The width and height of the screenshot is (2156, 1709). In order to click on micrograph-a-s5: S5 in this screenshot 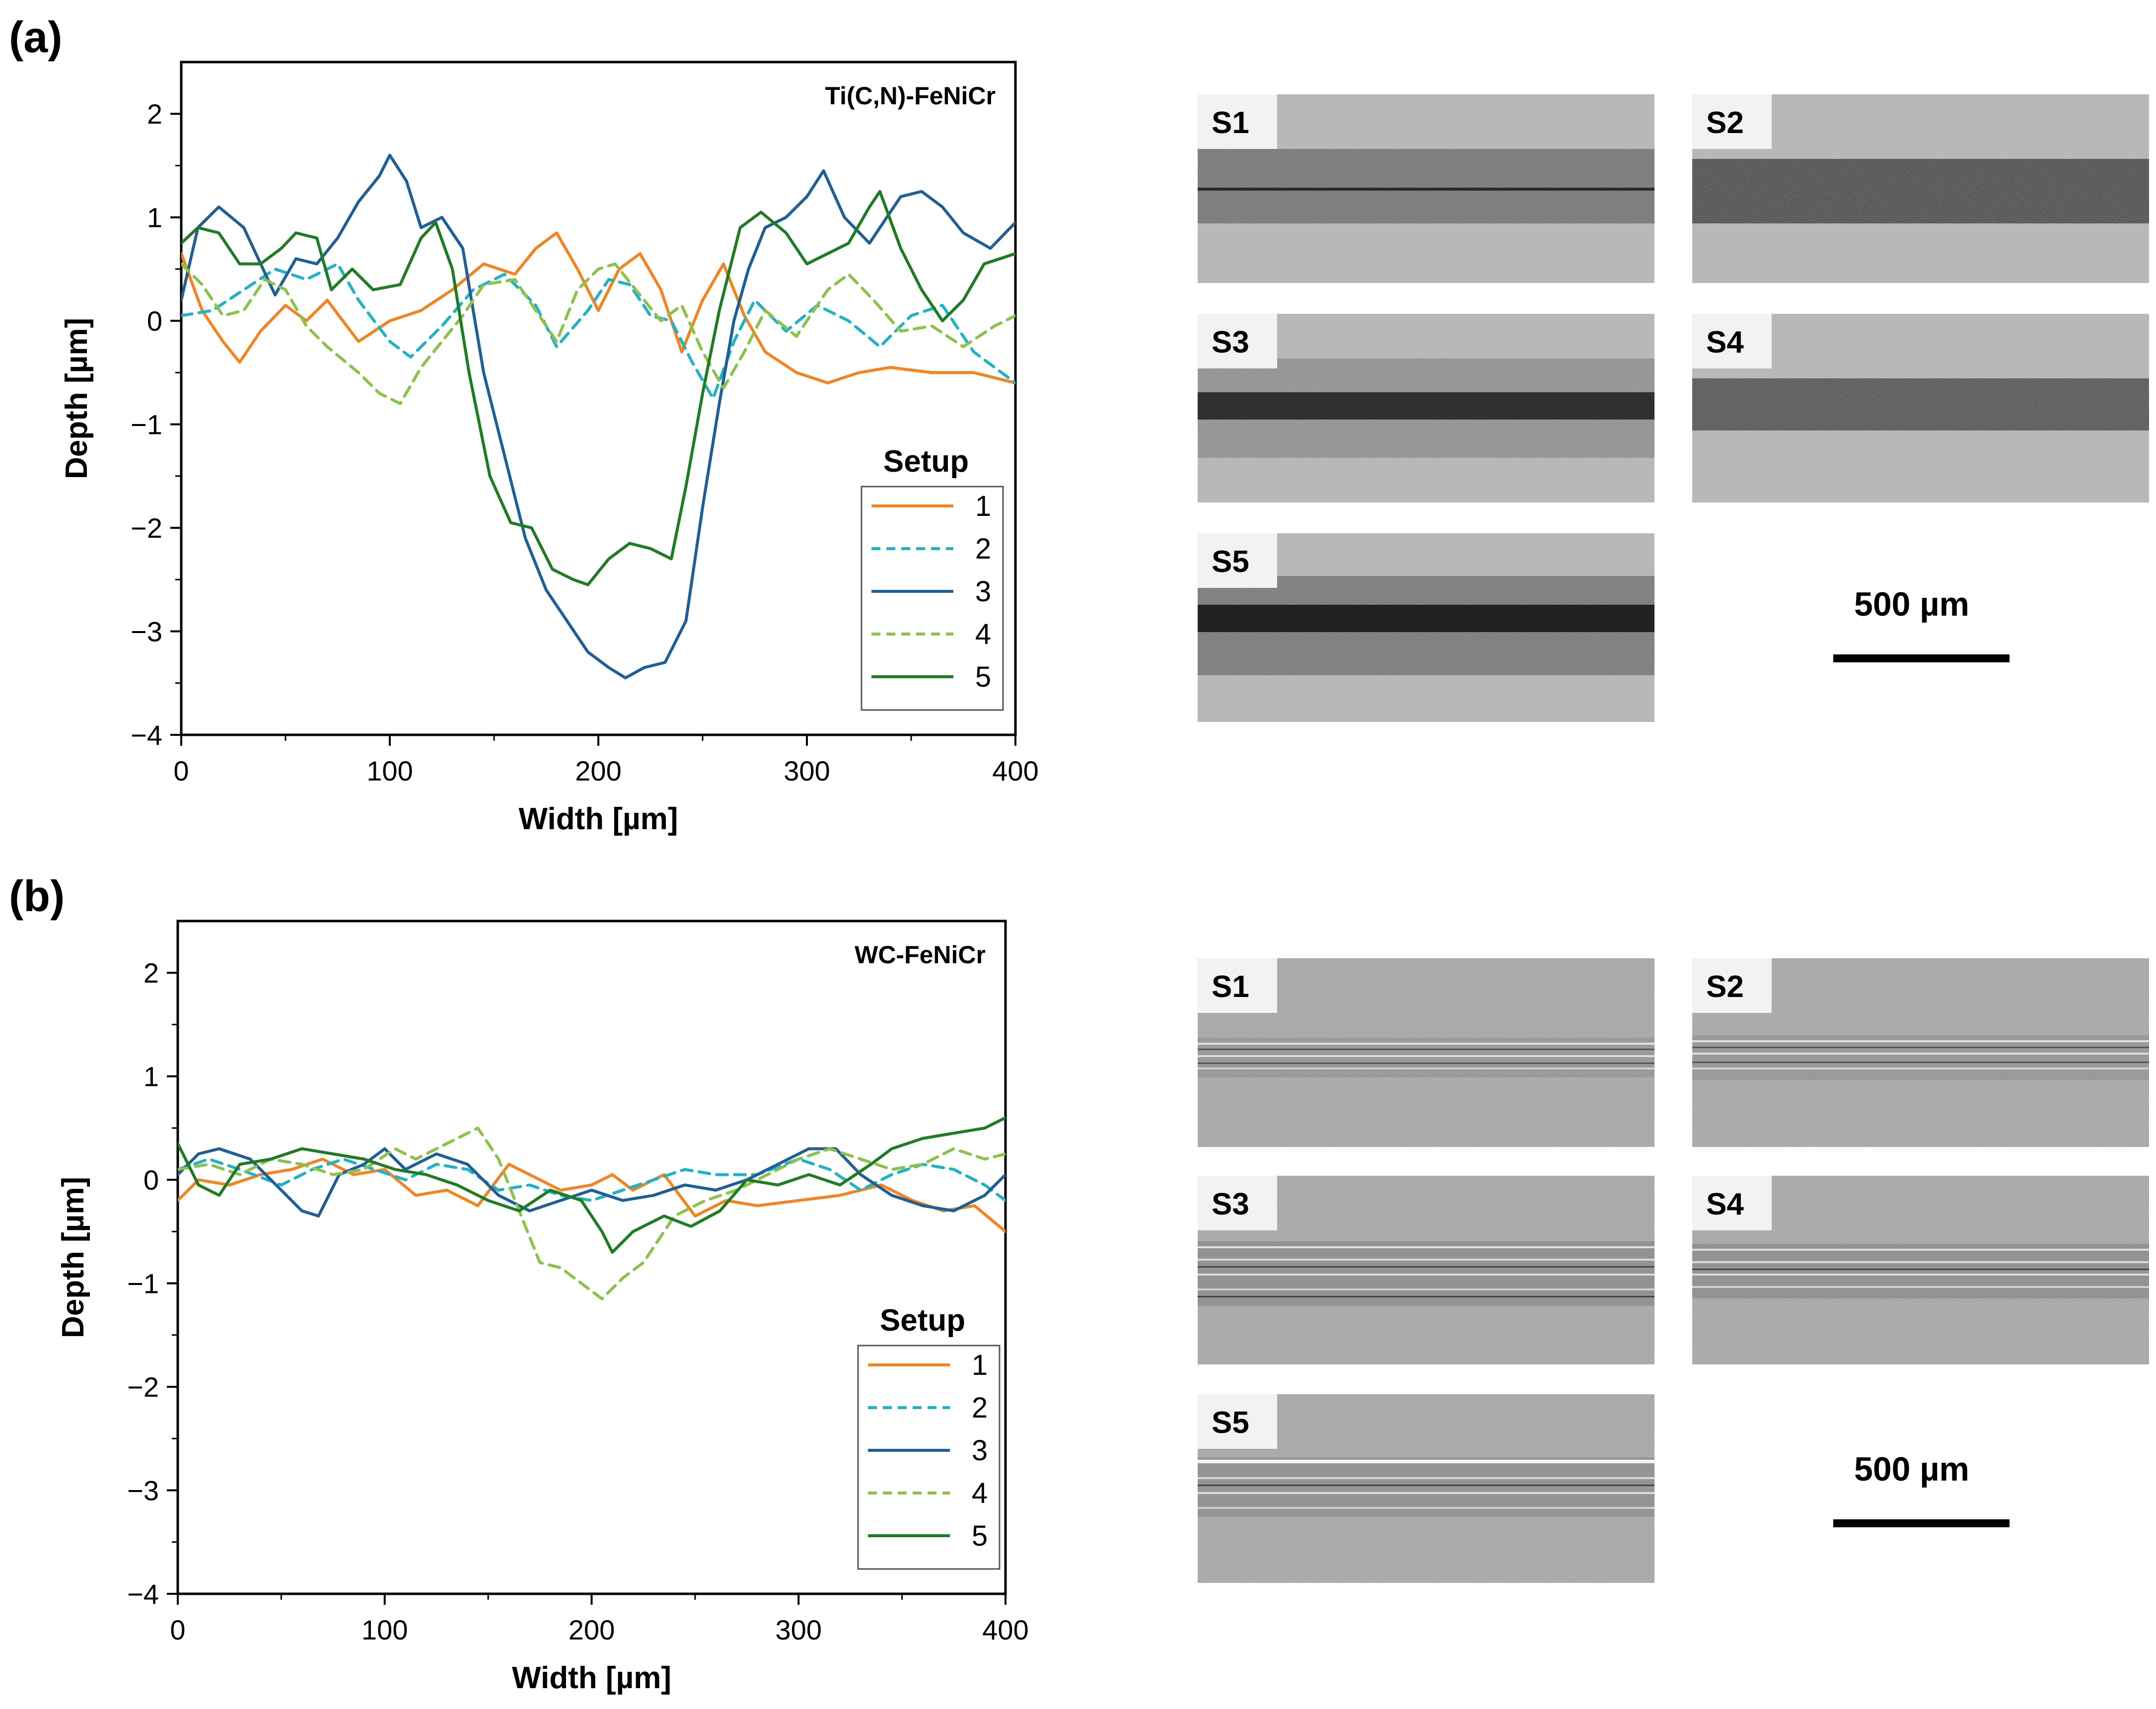, I will do `click(1426, 628)`.